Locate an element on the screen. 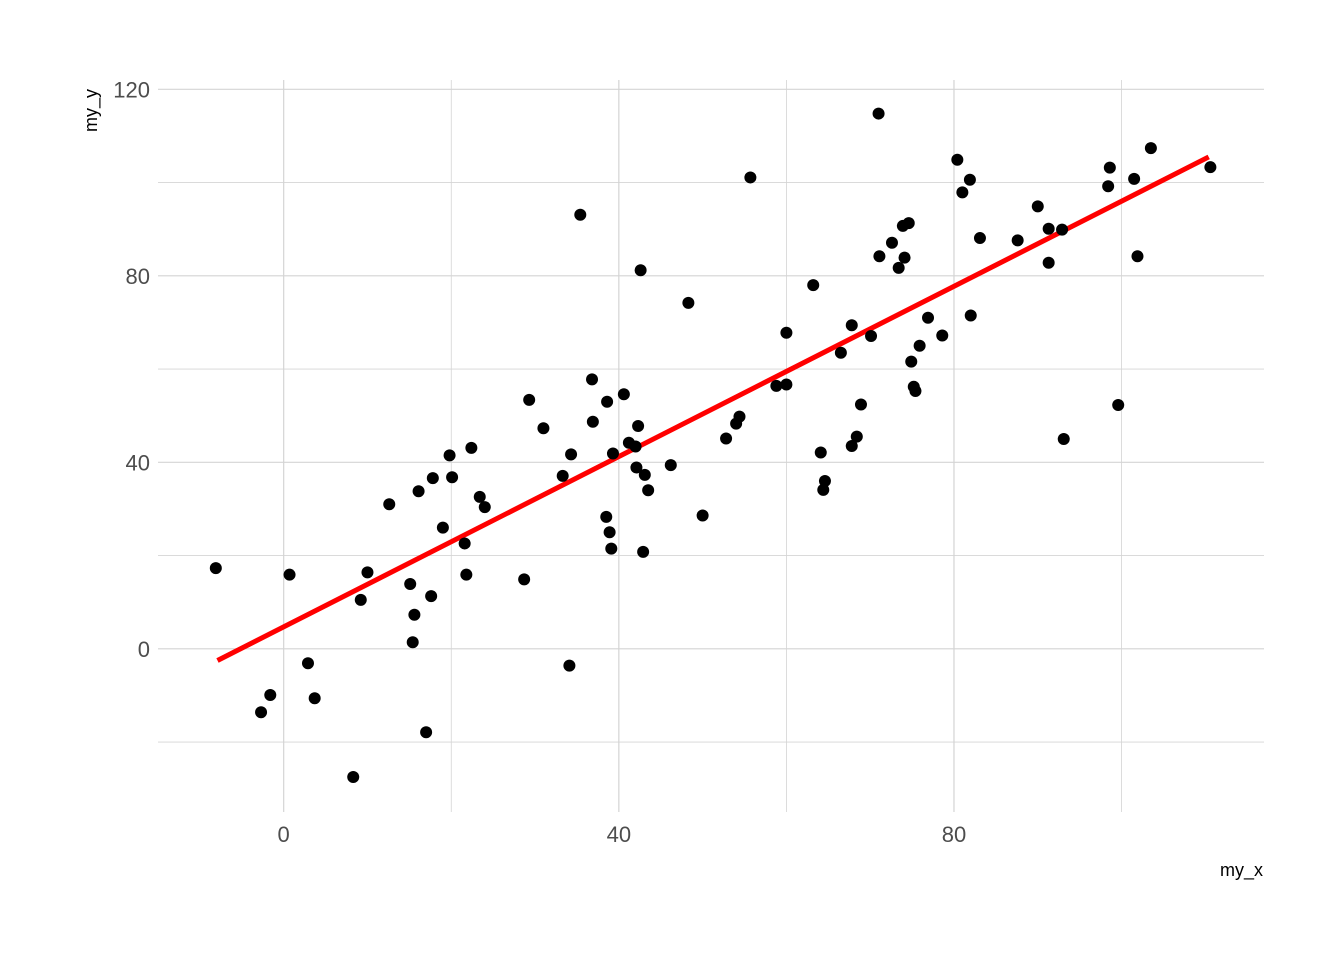  y-tick-label: 40 is located at coordinates (138, 462).